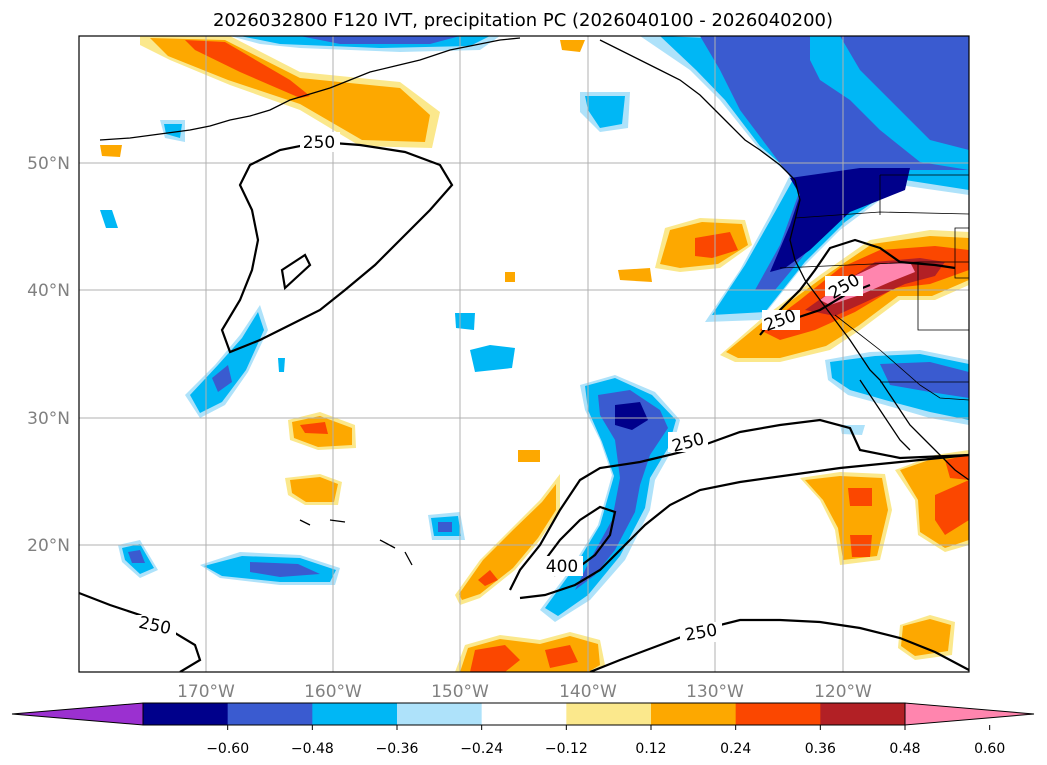 This screenshot has width=1047, height=765. Describe the element at coordinates (735, 749) in the screenshot. I see `colorbar-tick-label: 0.24` at that location.